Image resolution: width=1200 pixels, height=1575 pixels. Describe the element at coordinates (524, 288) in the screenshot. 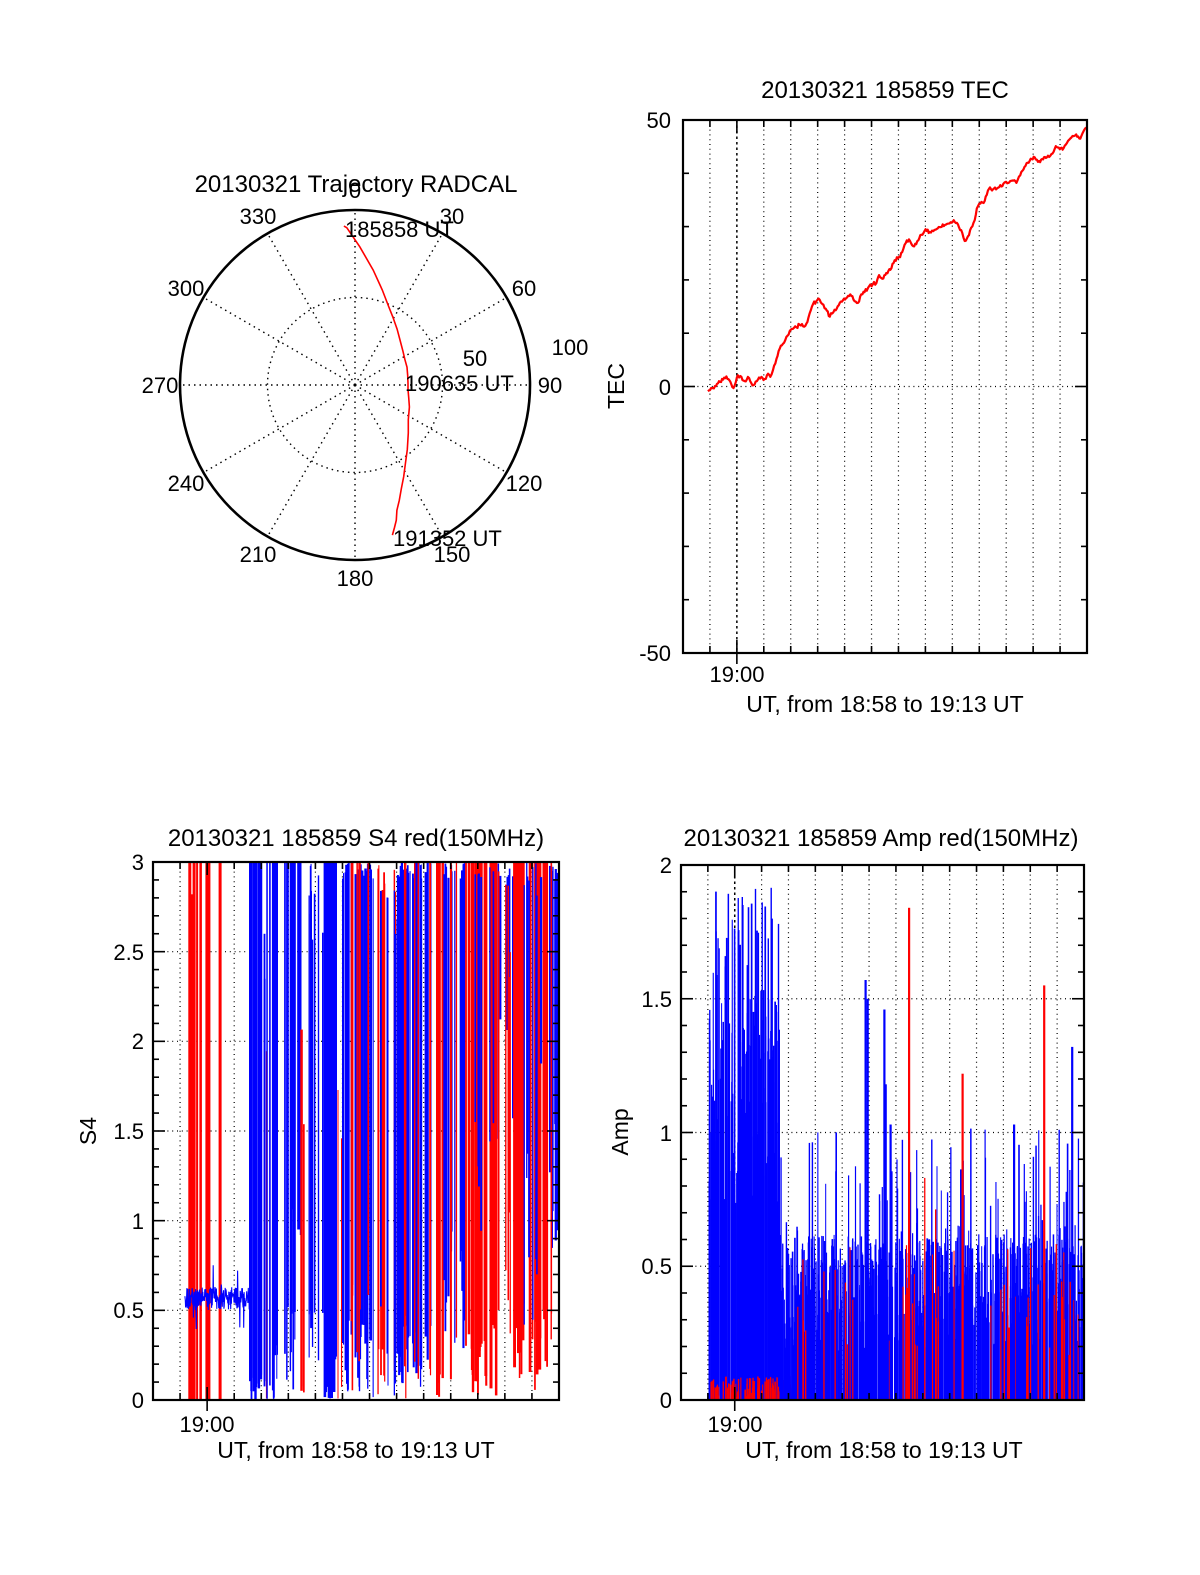

I see `azimuth-label-60: 60` at that location.